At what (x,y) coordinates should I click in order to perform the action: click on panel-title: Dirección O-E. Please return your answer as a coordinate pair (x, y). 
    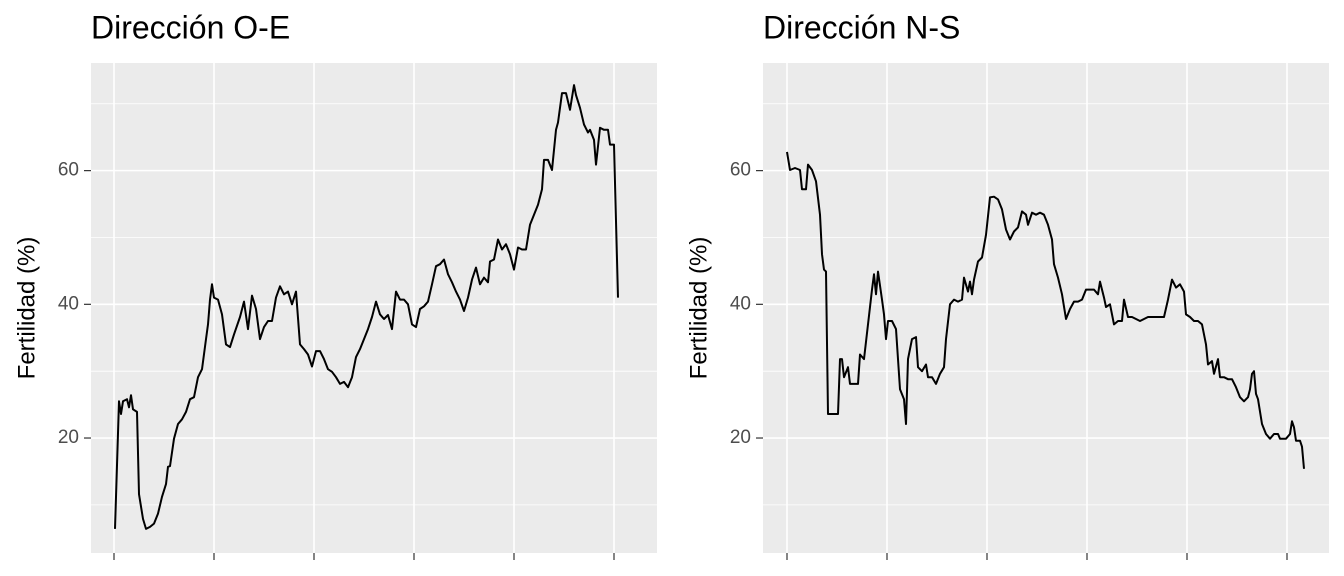
    Looking at the image, I should click on (190, 27).